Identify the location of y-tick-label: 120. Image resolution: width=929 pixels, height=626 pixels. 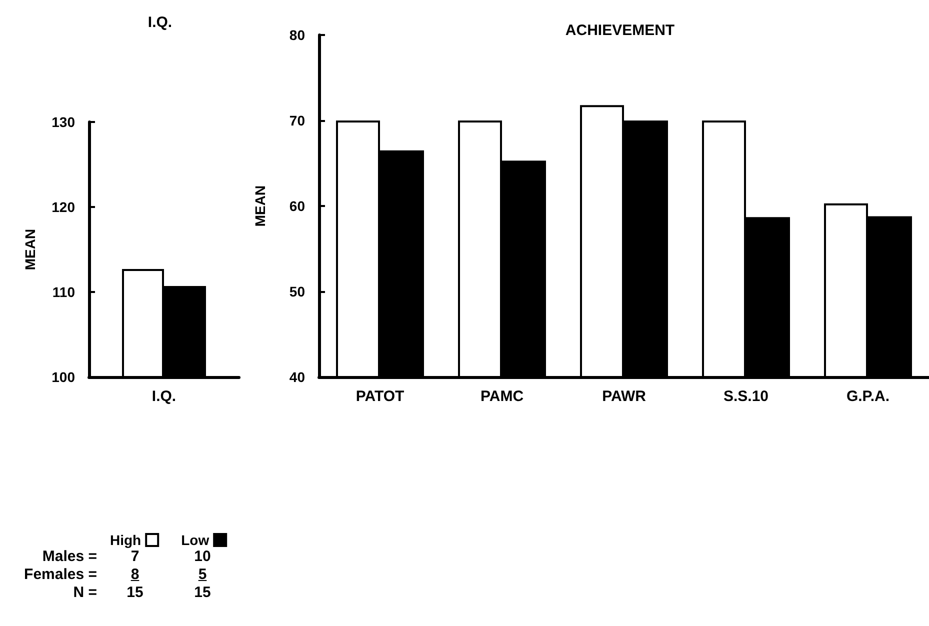
(64, 207).